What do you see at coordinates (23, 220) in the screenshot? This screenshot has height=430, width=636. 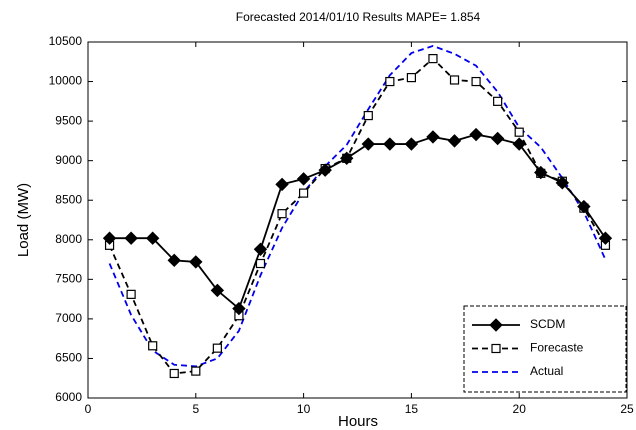 I see `y-axis-label: Load (MW)` at bounding box center [23, 220].